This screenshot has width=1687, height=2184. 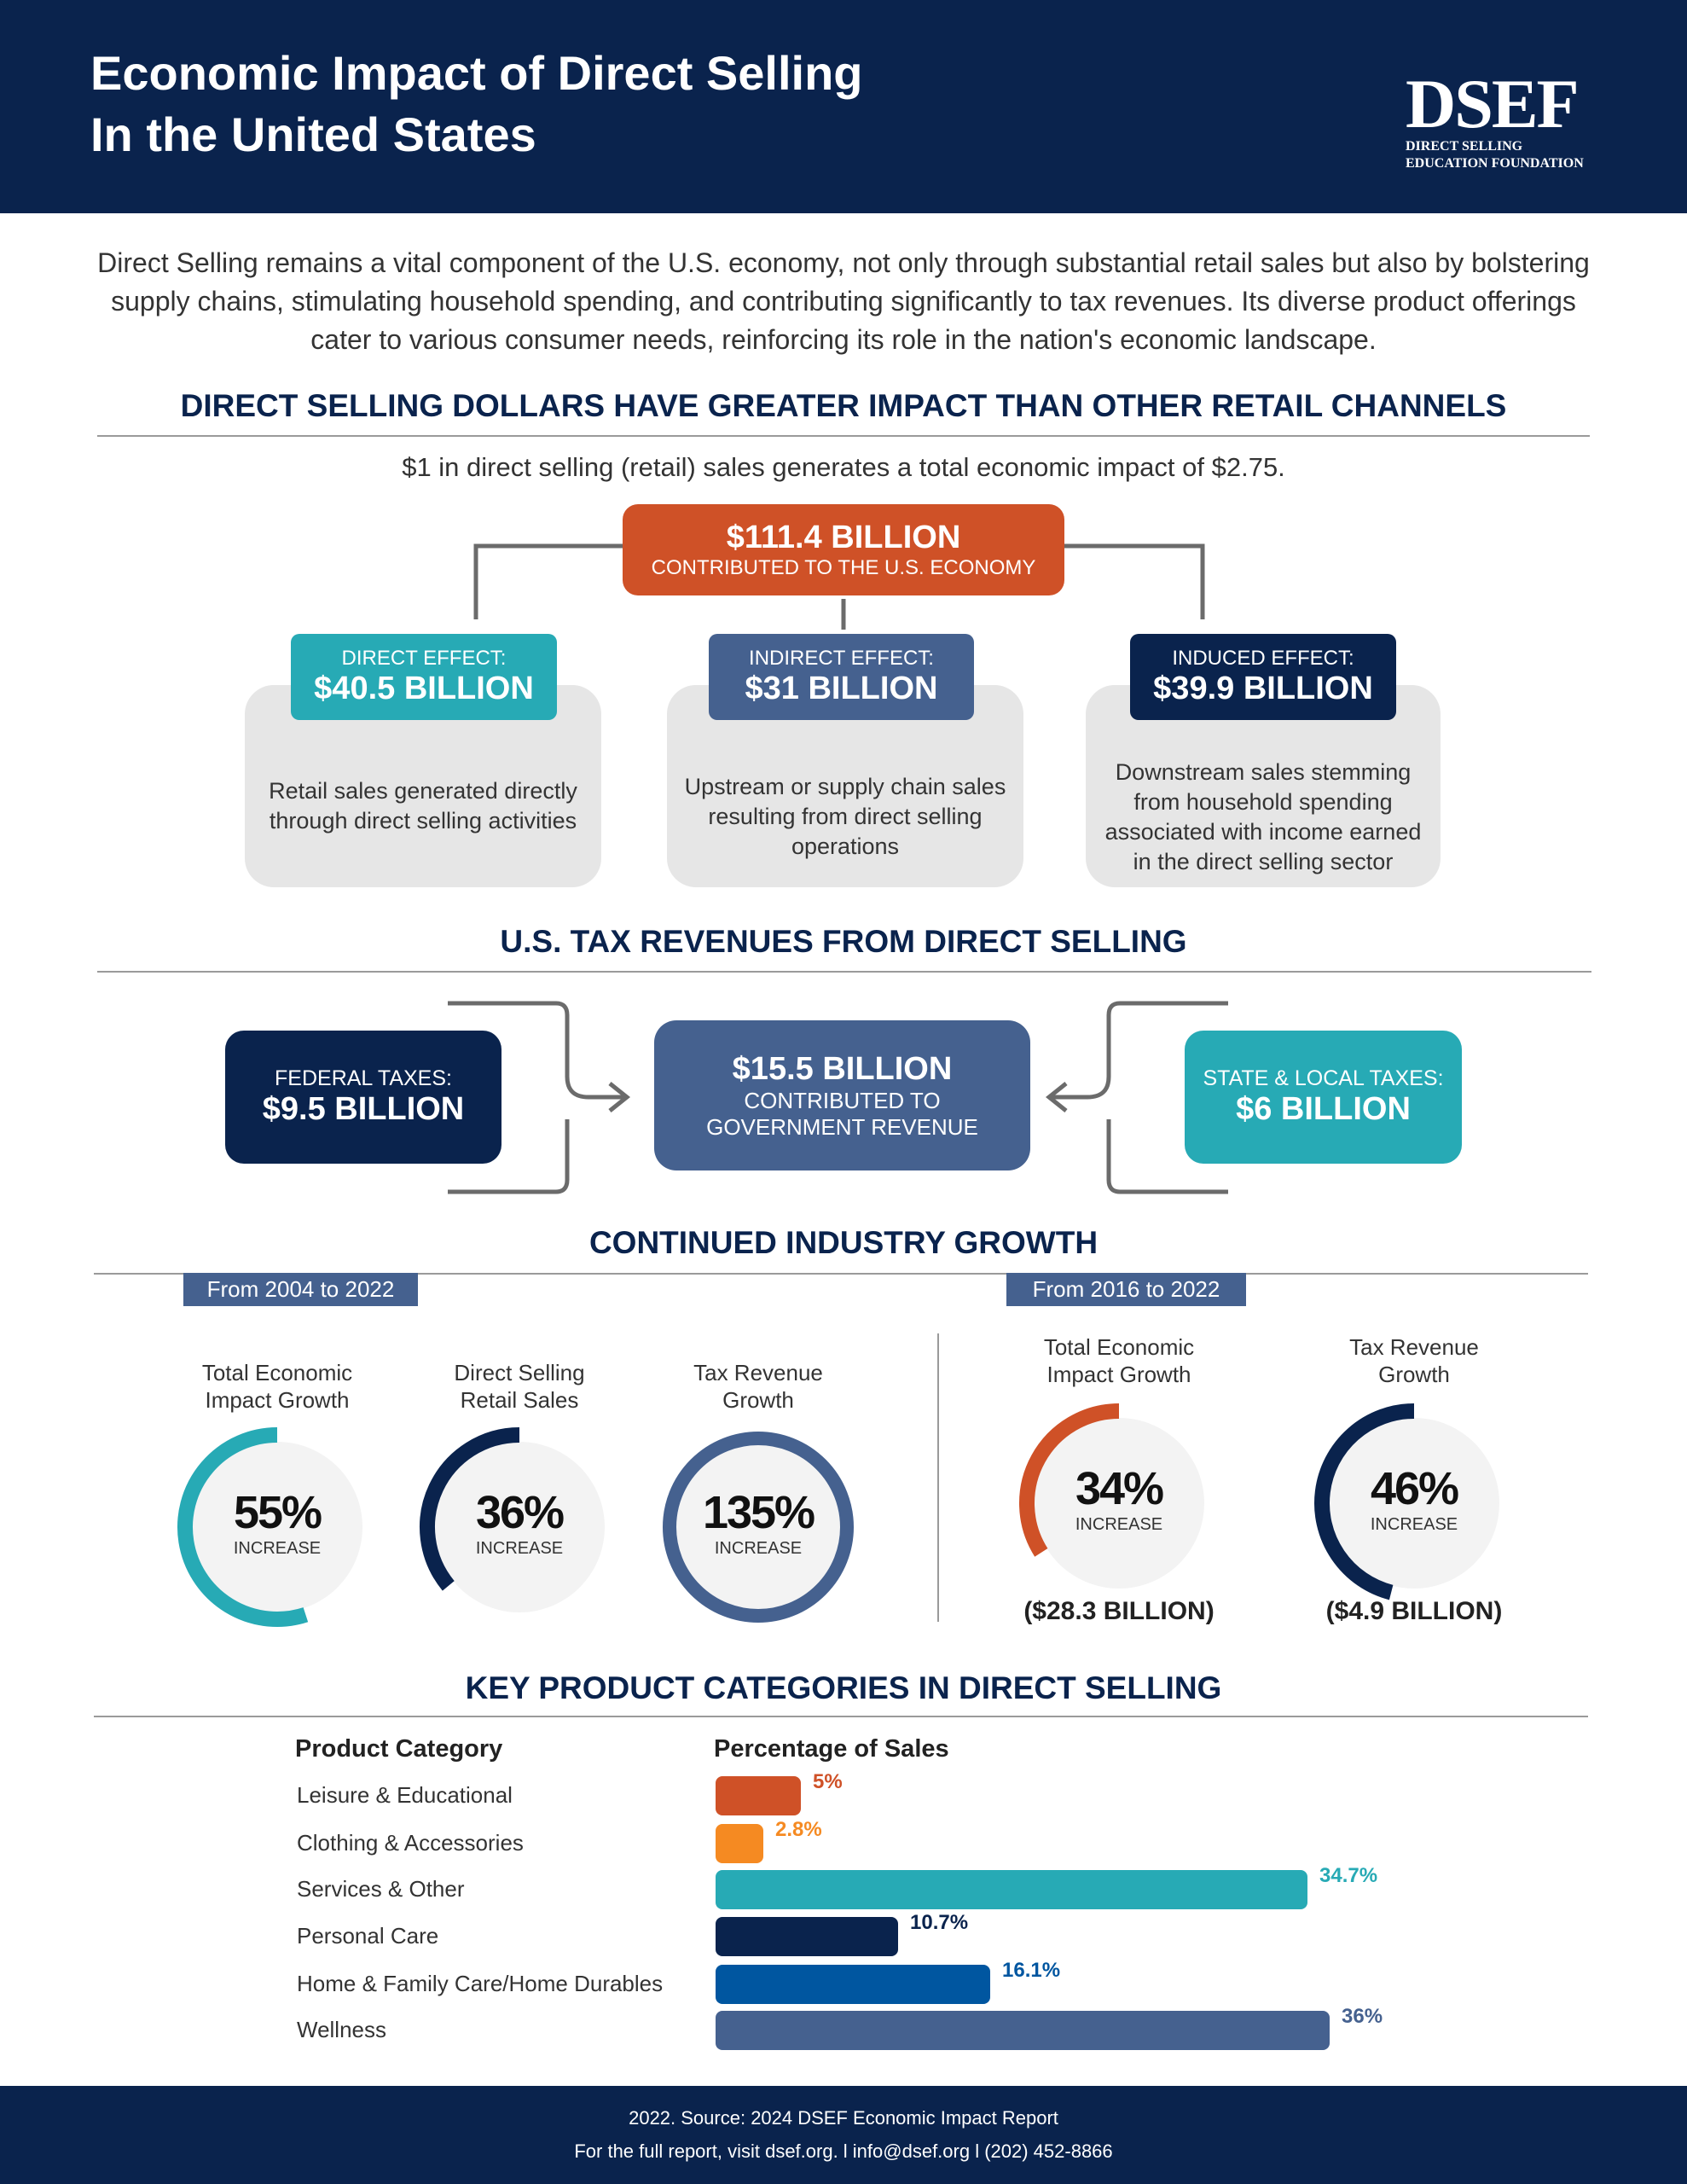 I want to click on title-line-2: In the United States, so click(x=313, y=134).